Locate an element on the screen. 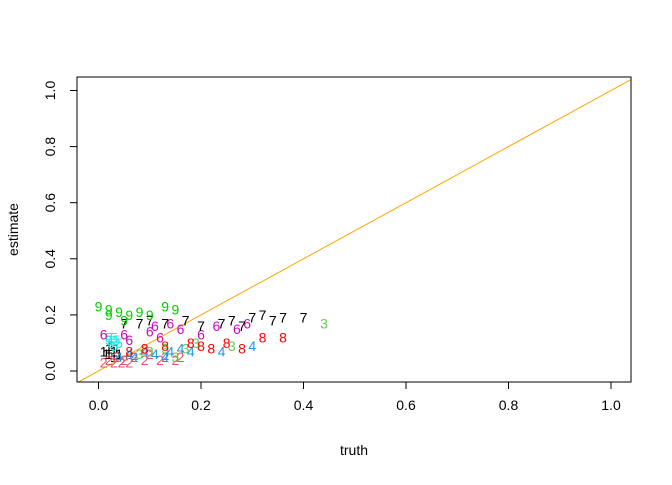 The image size is (672, 485). x-tick-label: 0.6 is located at coordinates (406, 405).